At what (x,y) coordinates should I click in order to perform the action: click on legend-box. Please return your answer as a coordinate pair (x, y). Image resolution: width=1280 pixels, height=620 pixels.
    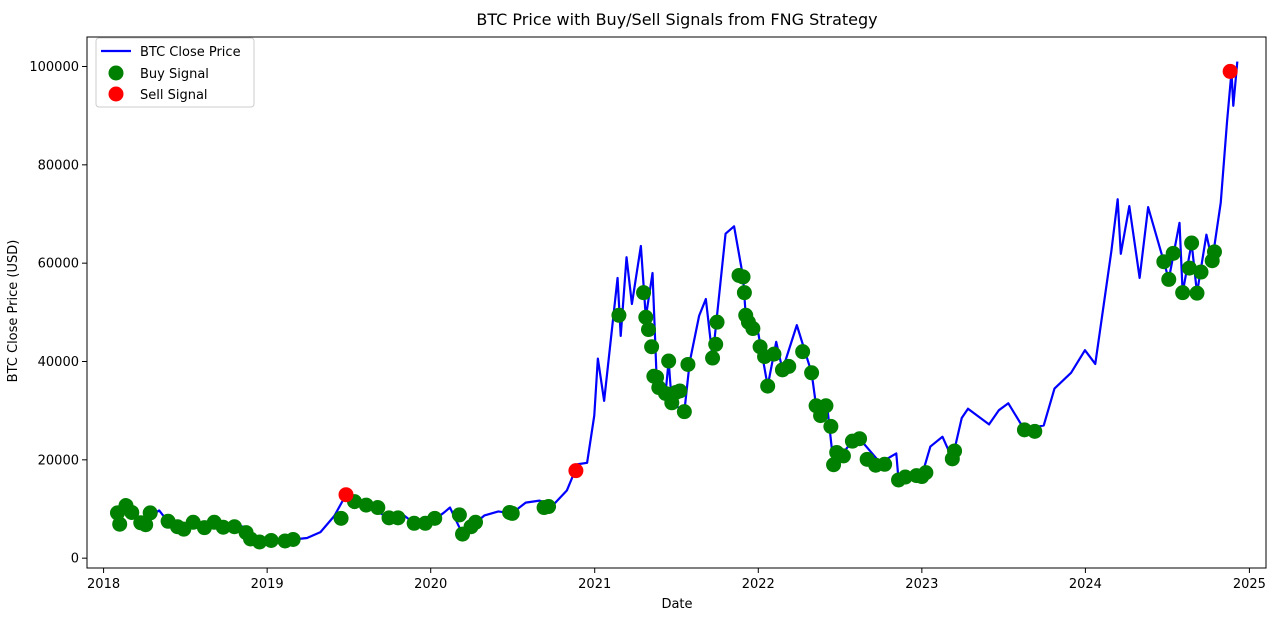
    Looking at the image, I should click on (175, 72).